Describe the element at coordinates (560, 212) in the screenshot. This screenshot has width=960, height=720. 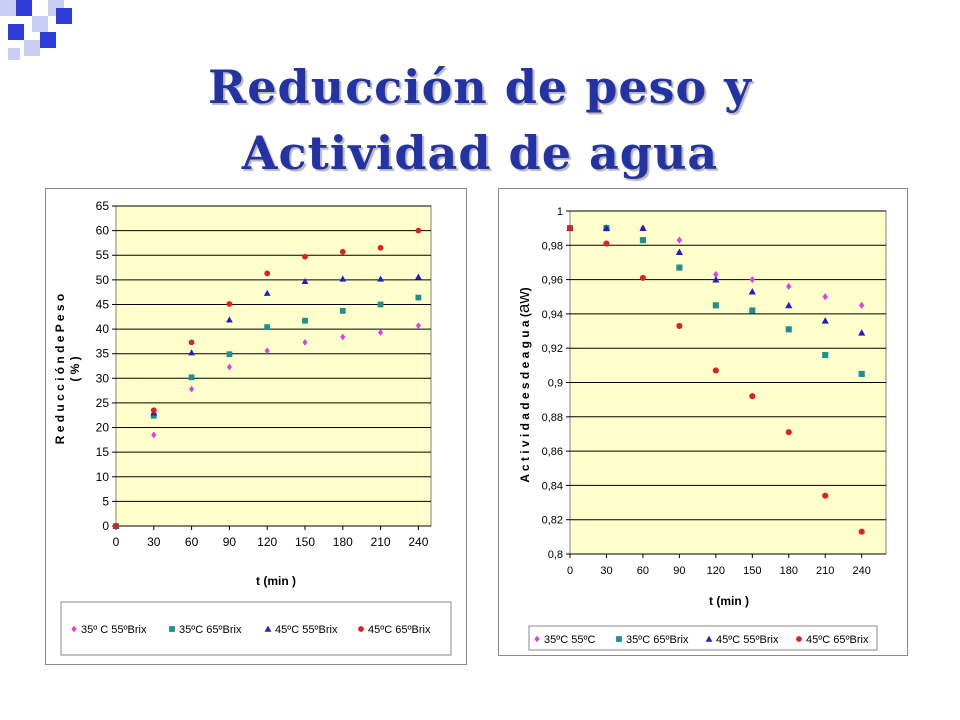
I see `y-tick-label: 1` at that location.